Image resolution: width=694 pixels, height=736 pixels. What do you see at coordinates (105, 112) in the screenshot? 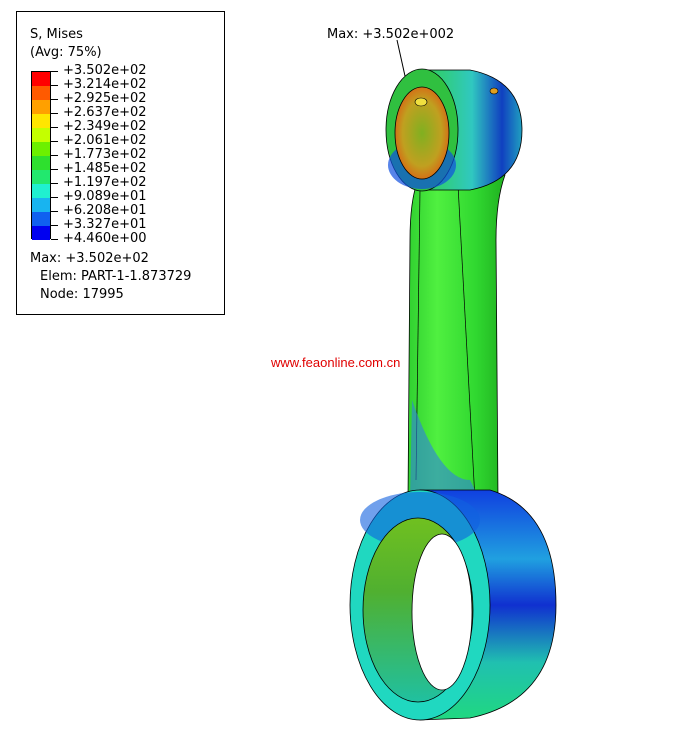
I see `legend-value: +2.637e+02` at bounding box center [105, 112].